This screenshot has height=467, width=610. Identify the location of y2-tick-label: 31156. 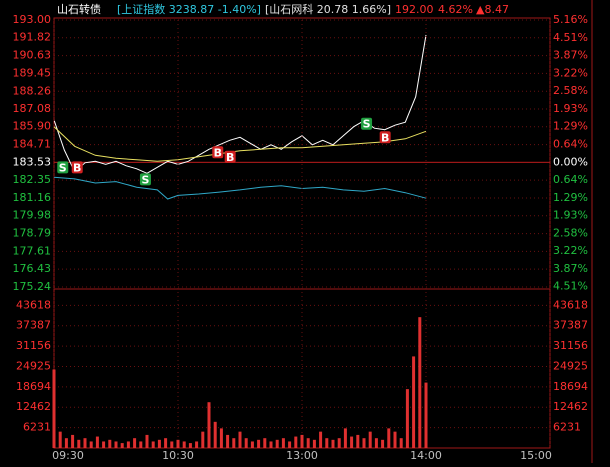
(570, 345).